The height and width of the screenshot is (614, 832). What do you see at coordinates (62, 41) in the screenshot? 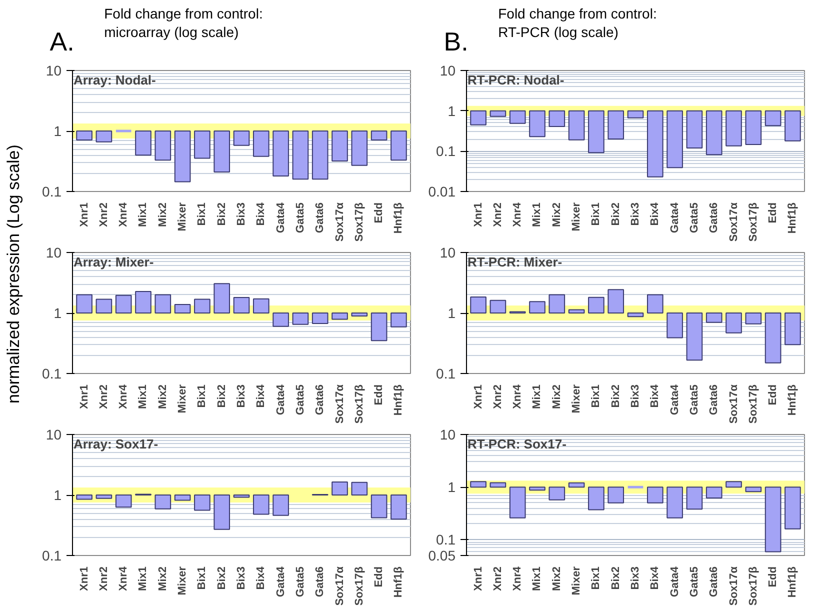
I see `text: A.` at bounding box center [62, 41].